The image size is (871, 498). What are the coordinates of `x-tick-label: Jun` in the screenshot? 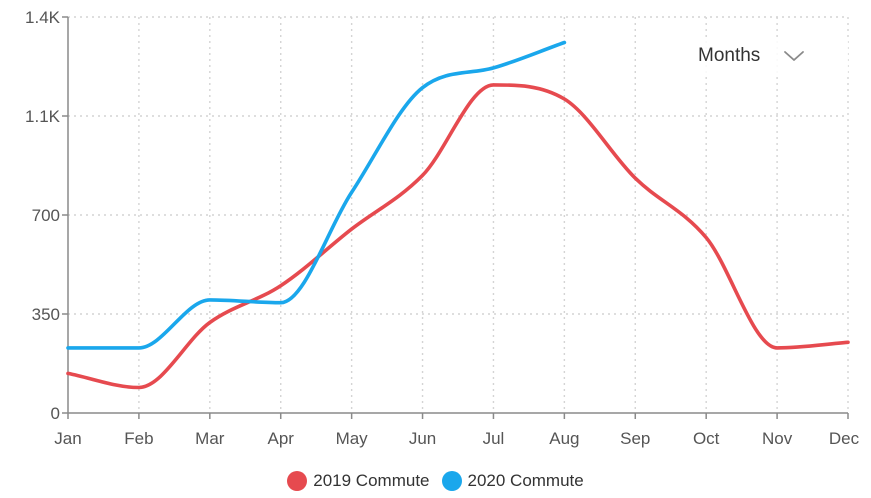 It's located at (422, 438).